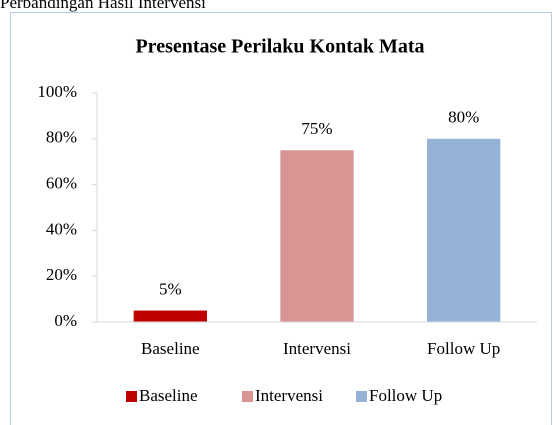 The image size is (553, 425). Describe the element at coordinates (289, 395) in the screenshot. I see `legend-label: Intervensi` at that location.